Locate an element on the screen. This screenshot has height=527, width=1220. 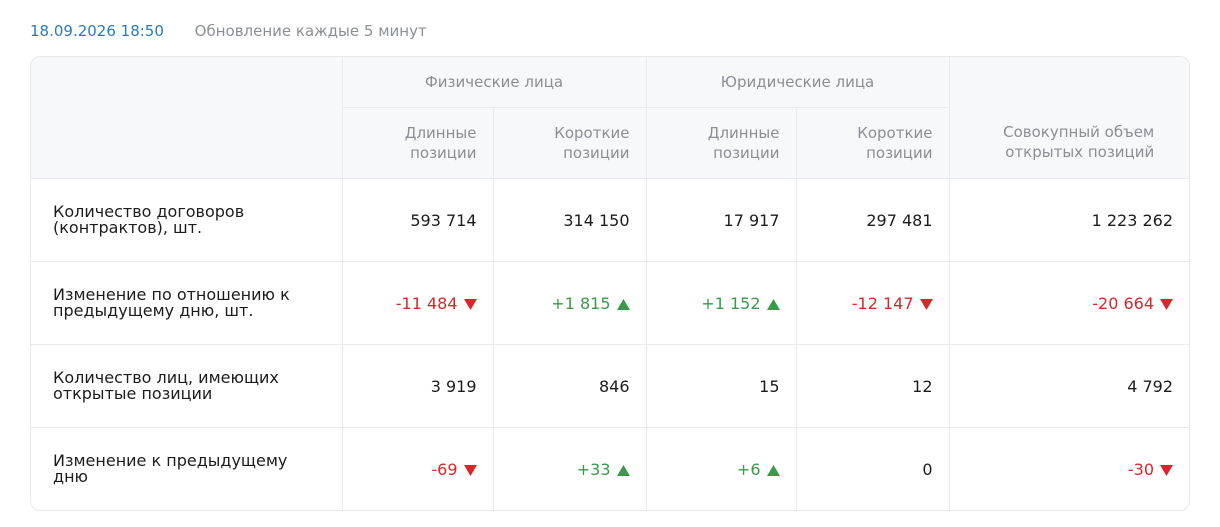
value: +1 152 is located at coordinates (731, 303).